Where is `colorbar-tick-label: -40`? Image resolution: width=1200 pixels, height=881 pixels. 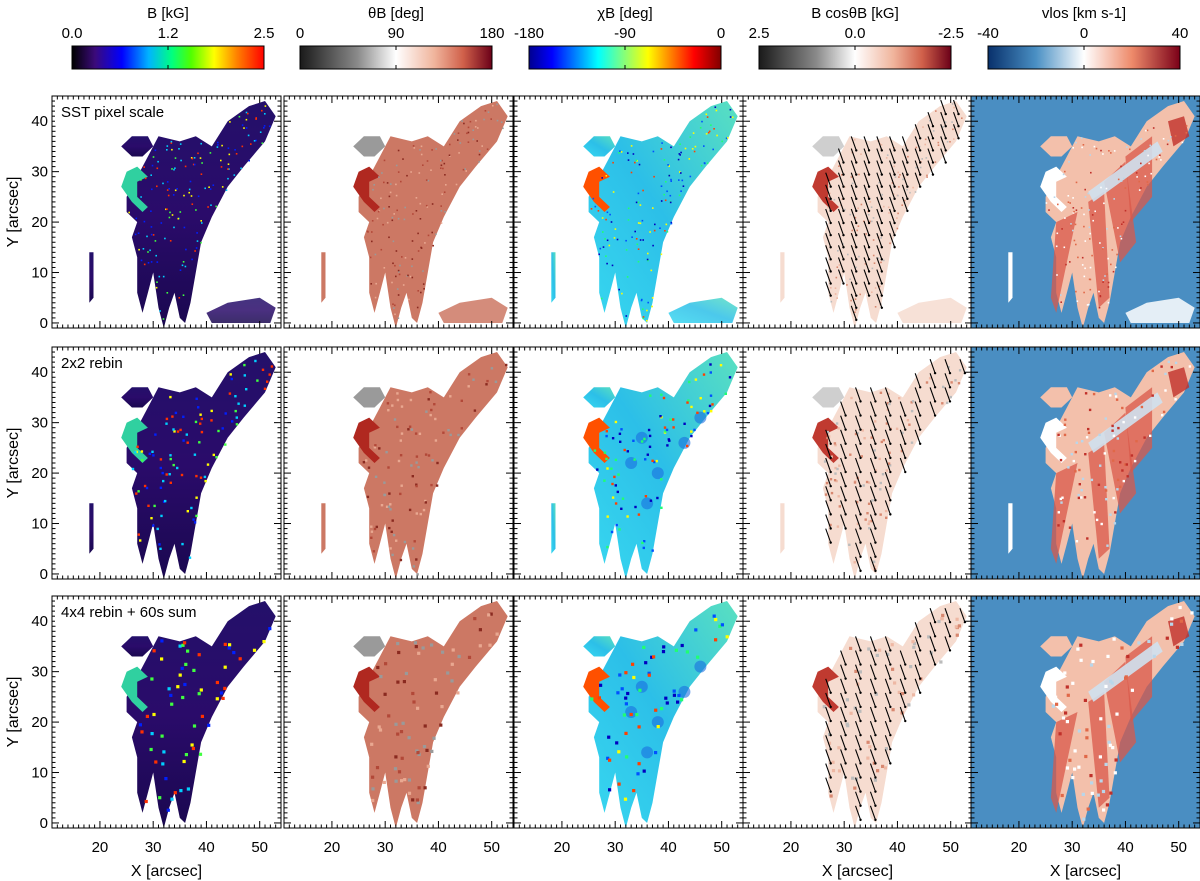 colorbar-tick-label: -40 is located at coordinates (988, 33).